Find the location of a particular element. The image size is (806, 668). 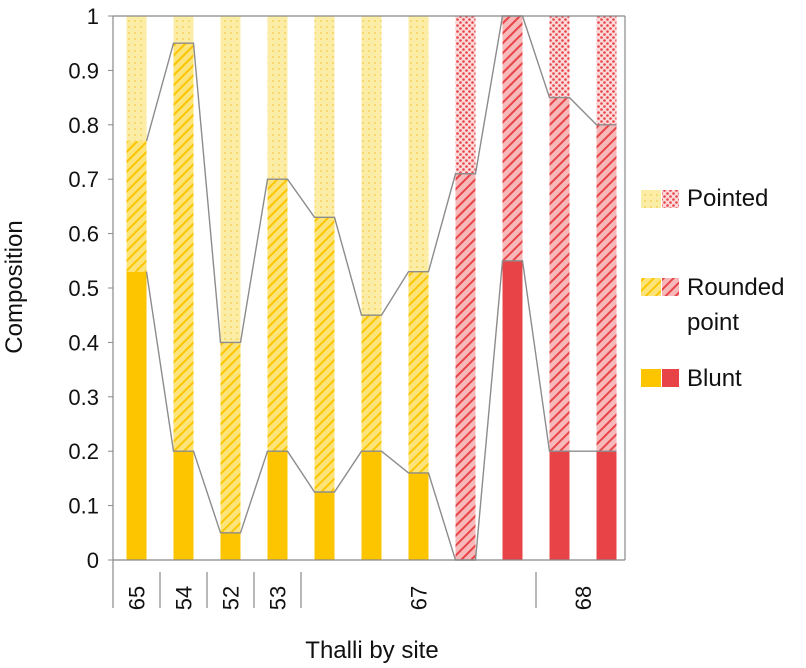

y-tick-label: 0.9 is located at coordinates (83, 70).